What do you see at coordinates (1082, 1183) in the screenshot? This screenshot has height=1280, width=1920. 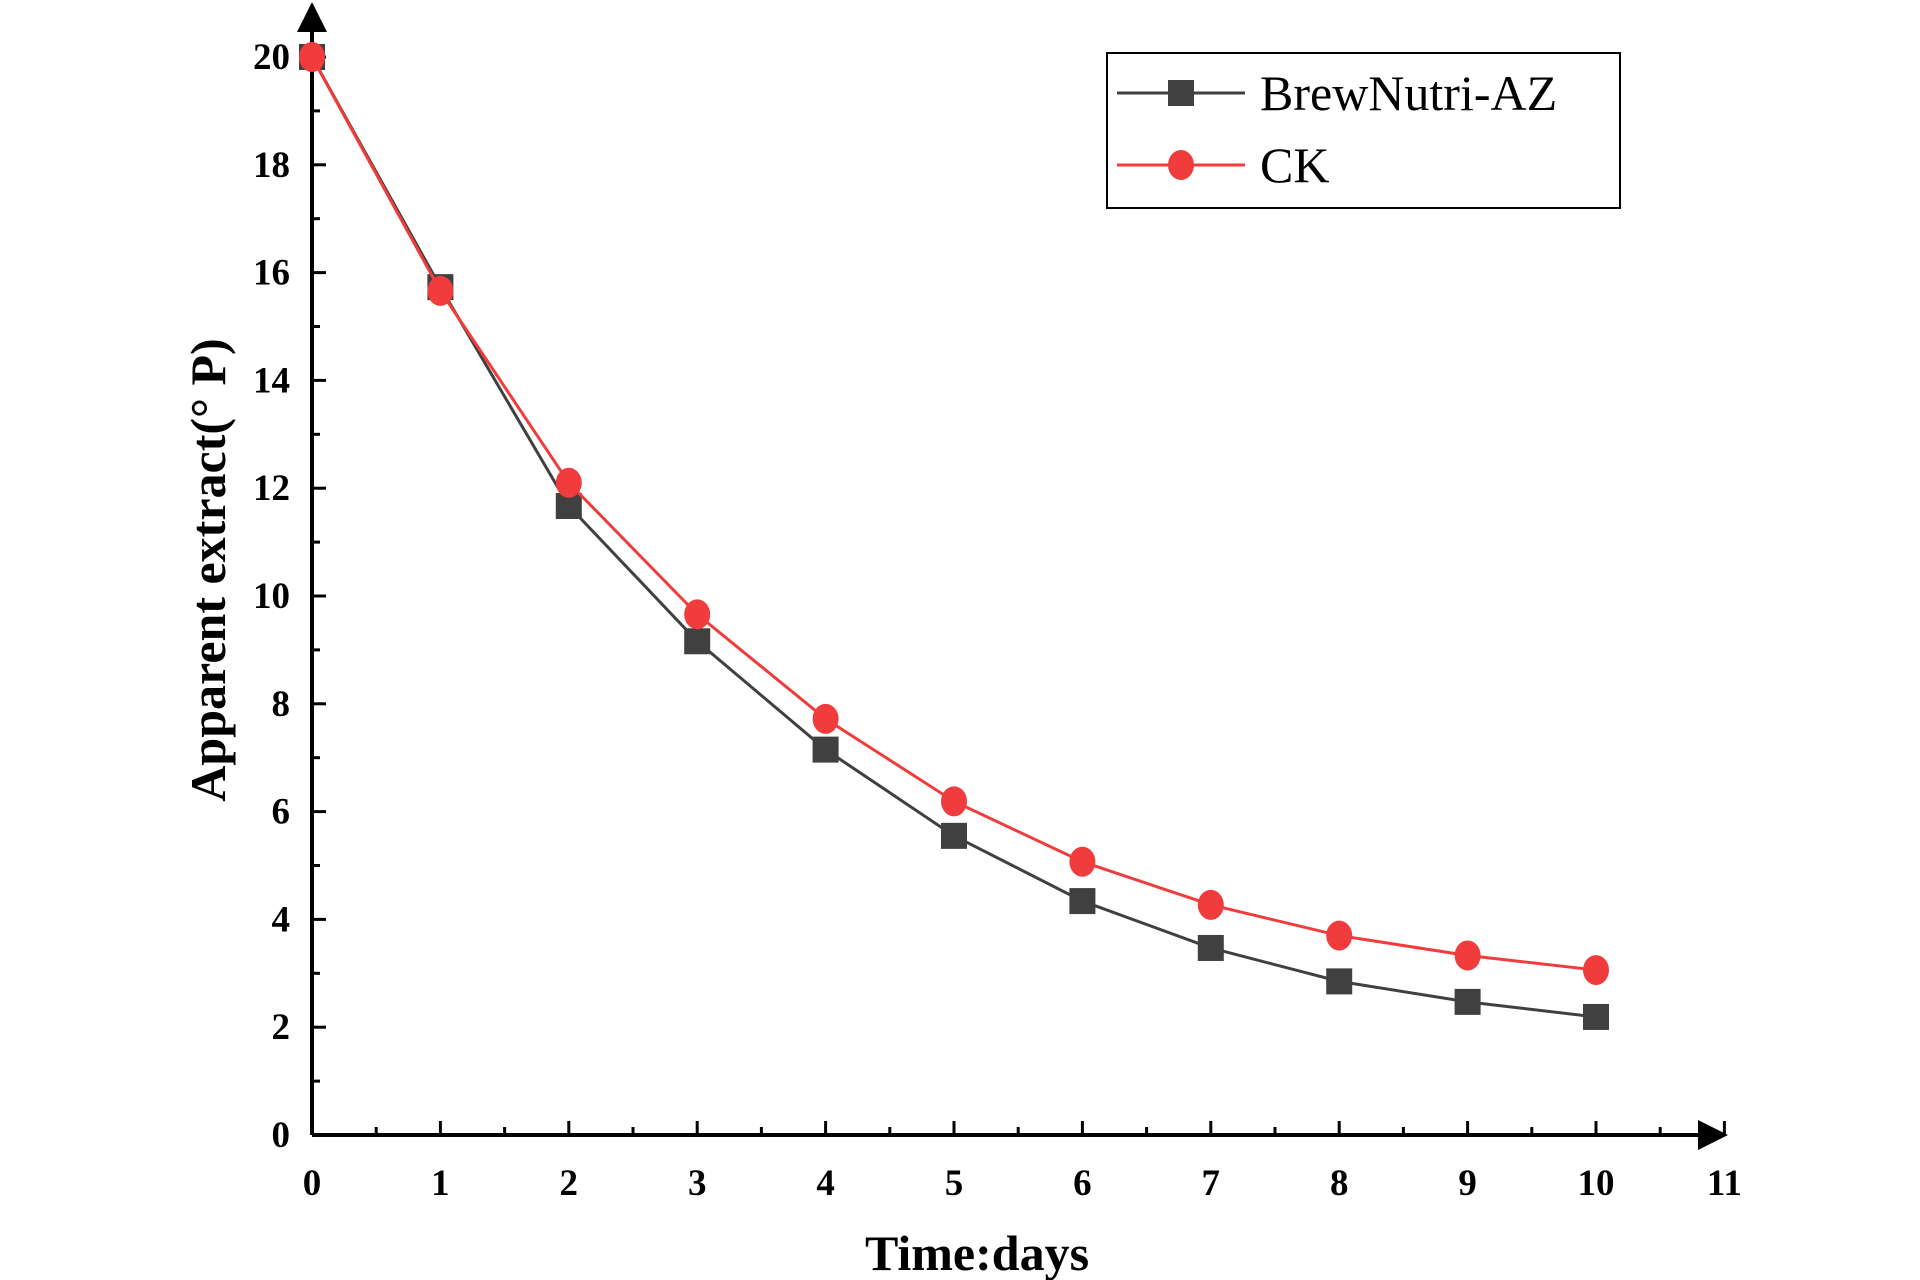 I see `x-tick-label: 6` at bounding box center [1082, 1183].